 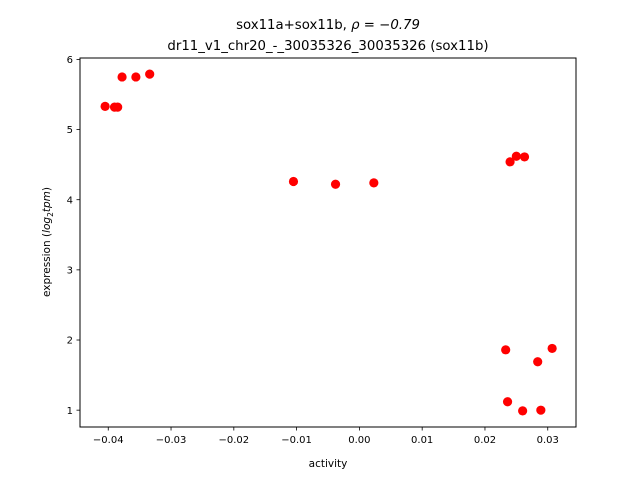 I want to click on y-axis-ticks: 1 2 3 4 5 6, so click(x=73, y=236).